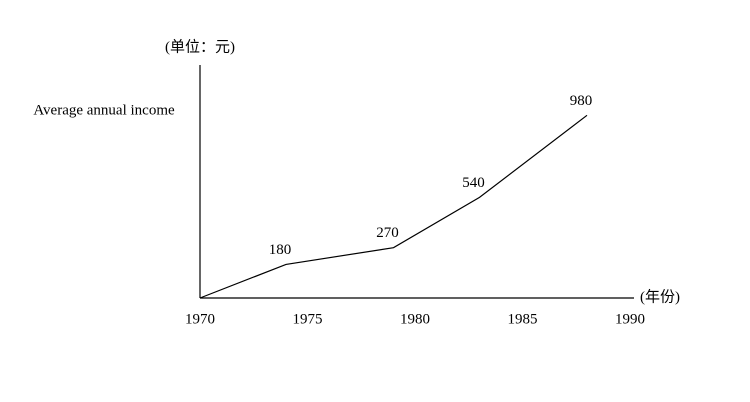 The image size is (750, 402). What do you see at coordinates (387, 233) in the screenshot?
I see `data-label: 270` at bounding box center [387, 233].